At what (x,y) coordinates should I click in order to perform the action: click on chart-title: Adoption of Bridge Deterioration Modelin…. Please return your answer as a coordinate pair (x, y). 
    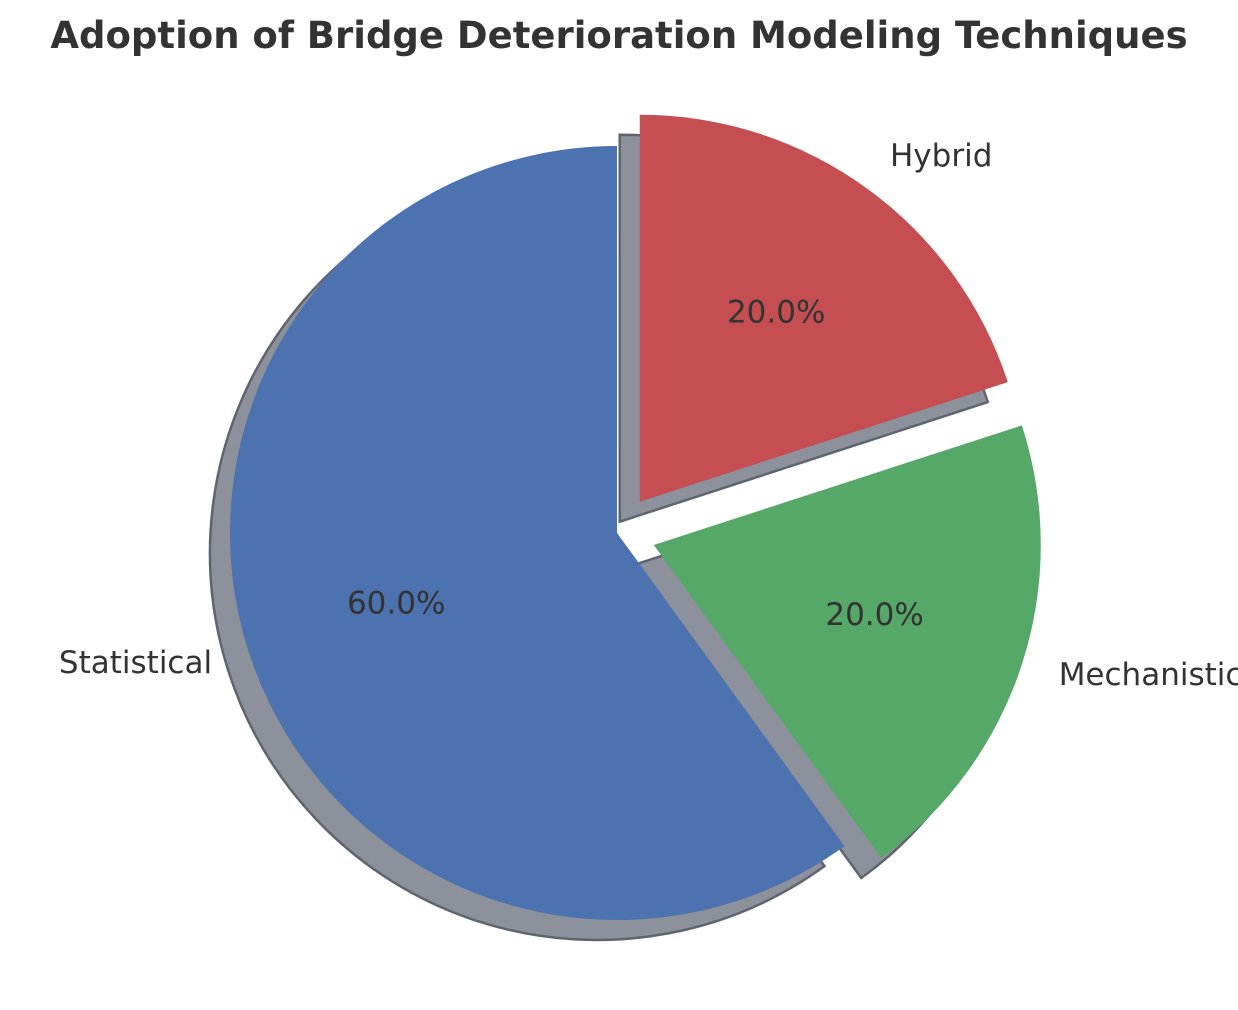
    Looking at the image, I should click on (619, 35).